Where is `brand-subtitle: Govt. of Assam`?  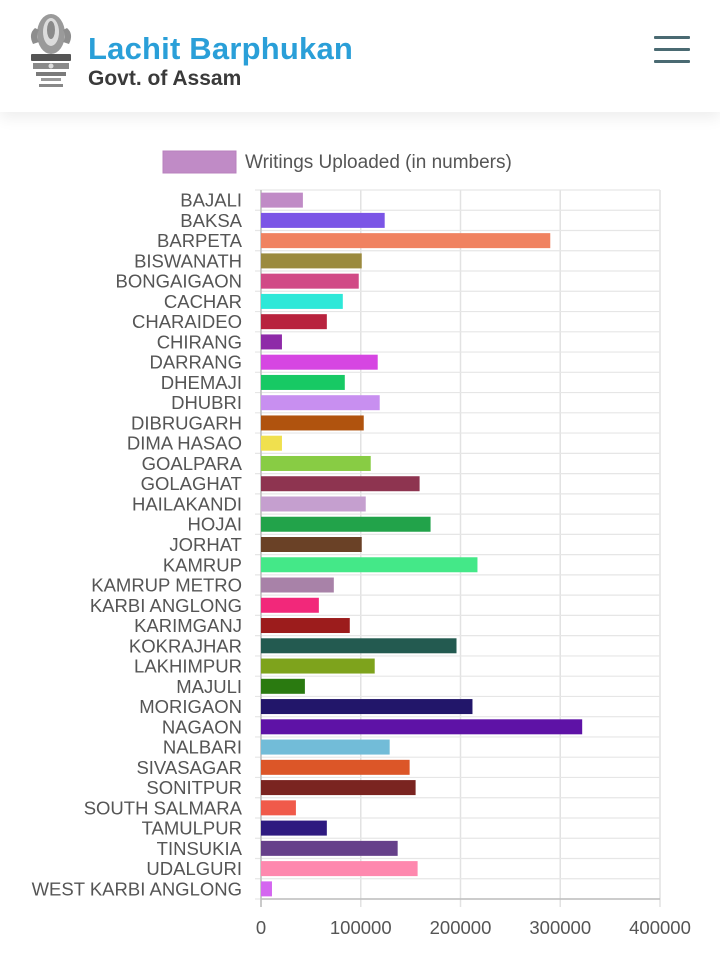 brand-subtitle: Govt. of Assam is located at coordinates (165, 78).